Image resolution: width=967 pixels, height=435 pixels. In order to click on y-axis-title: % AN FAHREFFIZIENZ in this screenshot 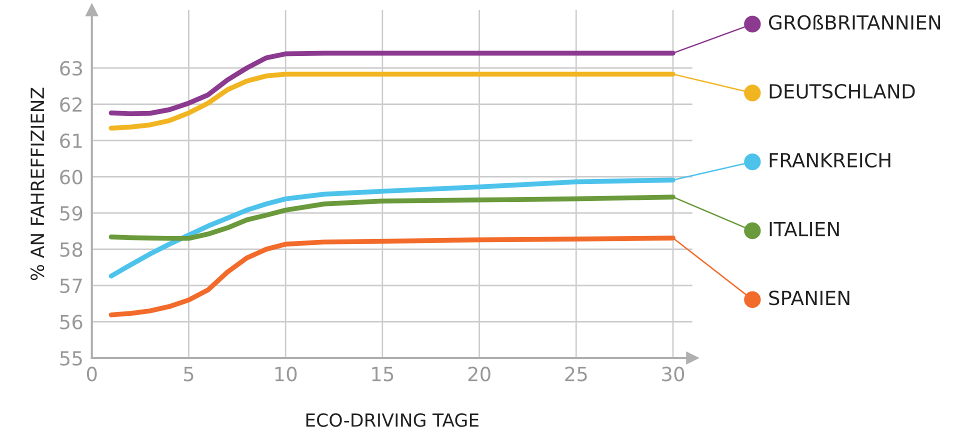, I will do `click(37, 184)`.